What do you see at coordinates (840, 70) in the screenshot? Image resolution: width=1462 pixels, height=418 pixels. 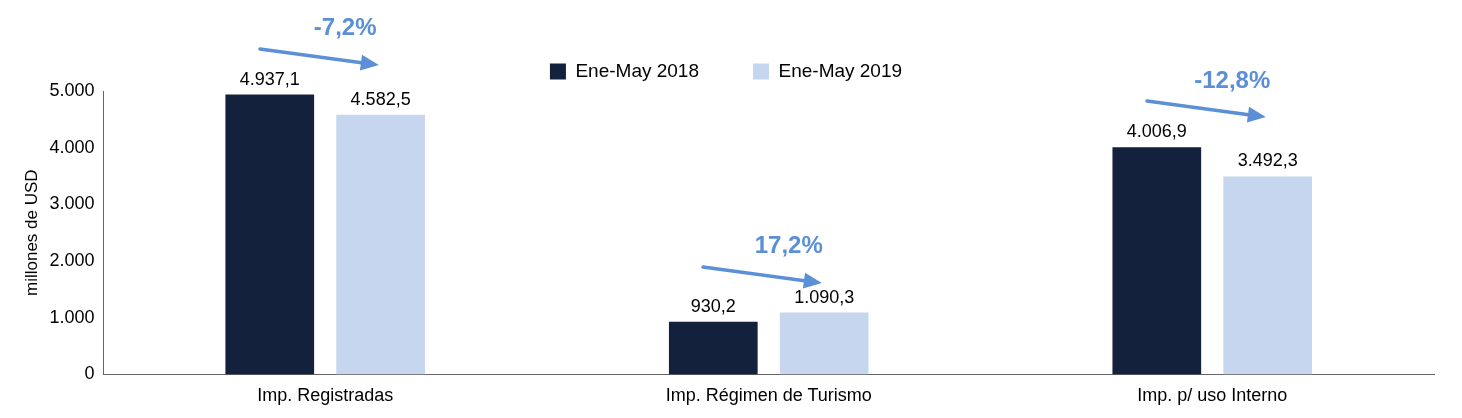 I see `legend-label: Ene-May 2019` at bounding box center [840, 70].